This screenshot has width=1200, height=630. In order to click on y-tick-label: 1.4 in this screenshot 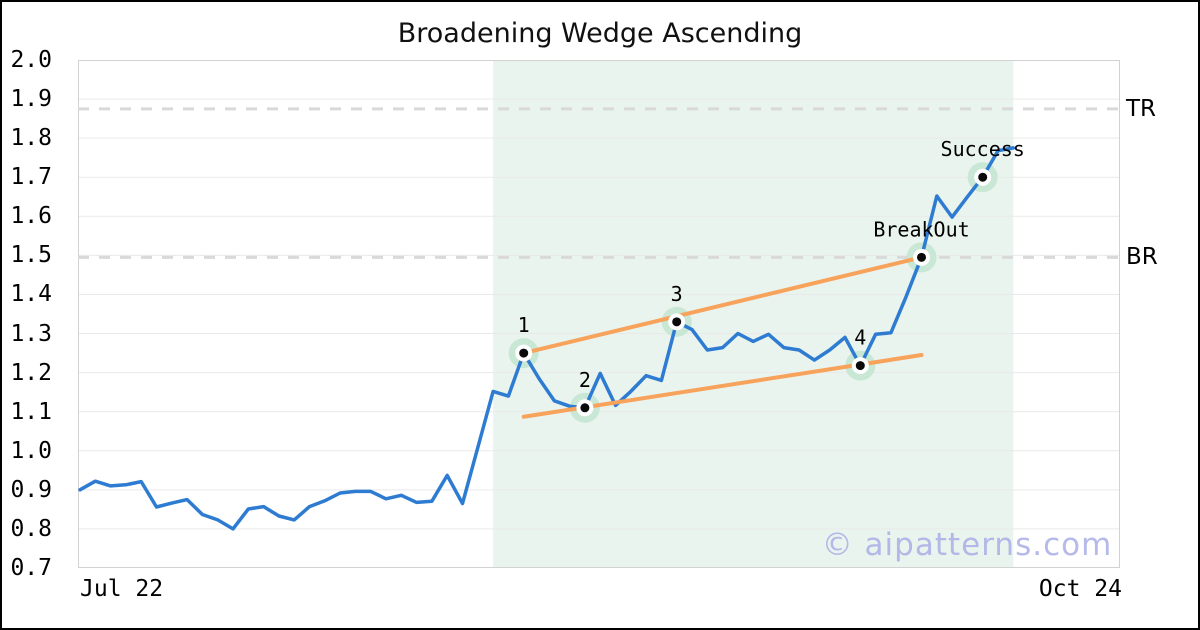, I will do `click(31, 294)`.